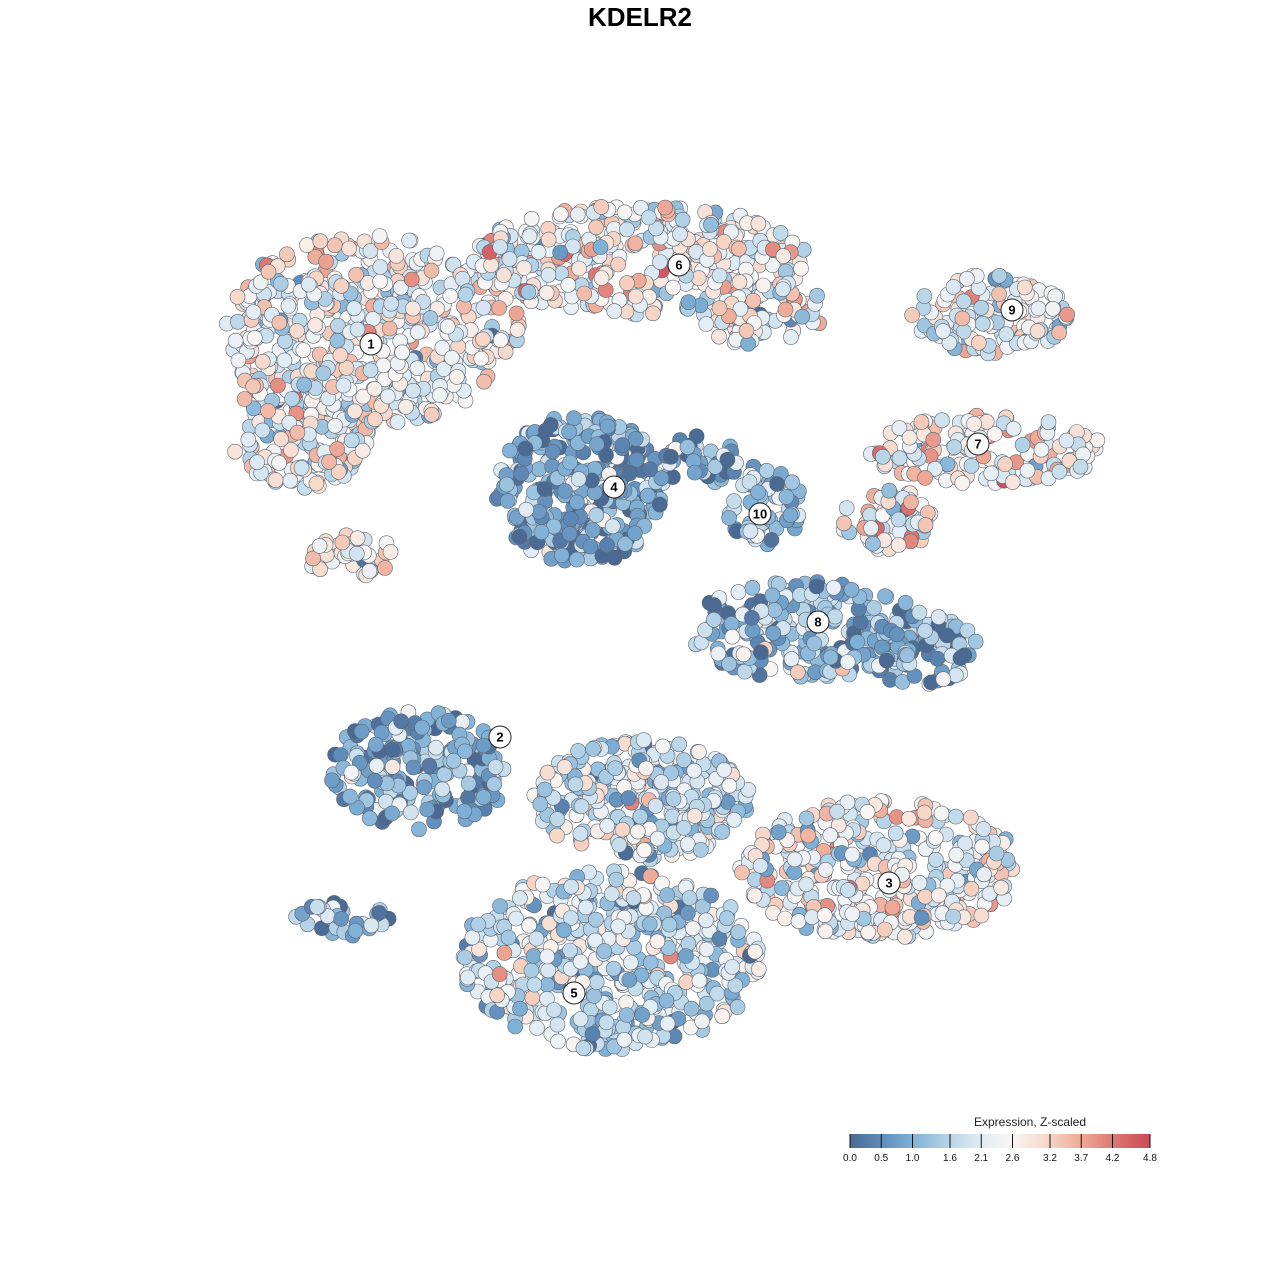 The image size is (1280, 1280). What do you see at coordinates (573, 993) in the screenshot?
I see `cluster-label-text: 5` at bounding box center [573, 993].